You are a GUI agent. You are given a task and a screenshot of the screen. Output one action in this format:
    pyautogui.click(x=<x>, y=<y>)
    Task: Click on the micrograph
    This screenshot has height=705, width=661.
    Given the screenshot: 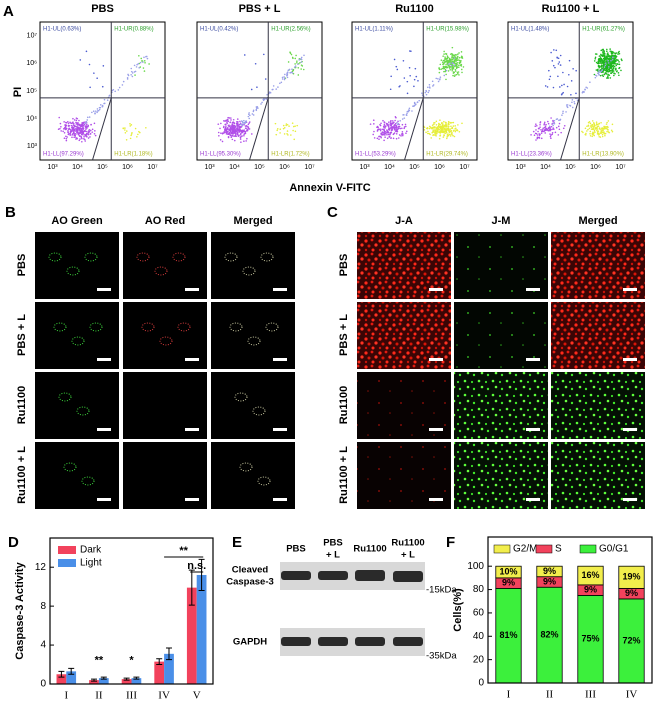 What is the action you would take?
    pyautogui.click(x=77, y=405)
    